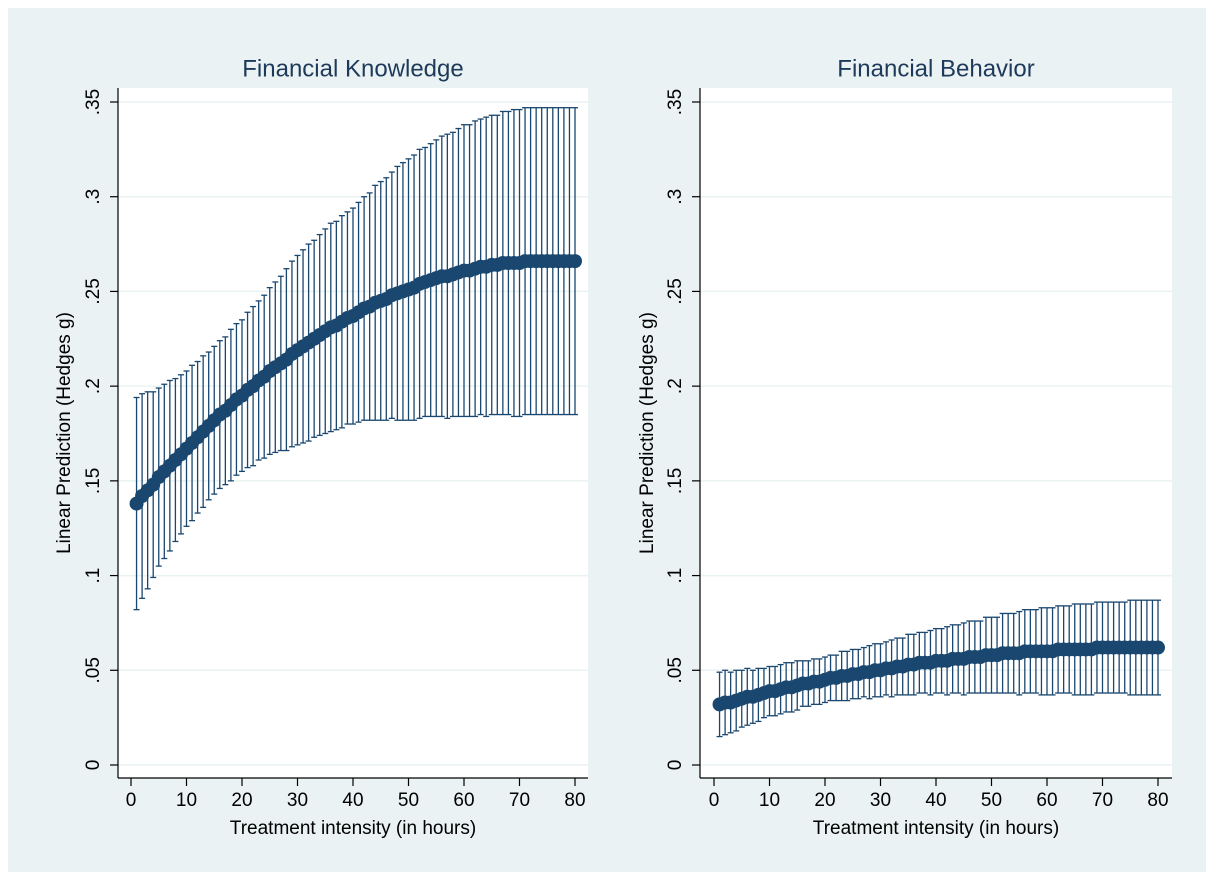 Image resolution: width=1214 pixels, height=880 pixels. Describe the element at coordinates (352, 68) in the screenshot. I see `chart-title: Financial Knowledge` at that location.